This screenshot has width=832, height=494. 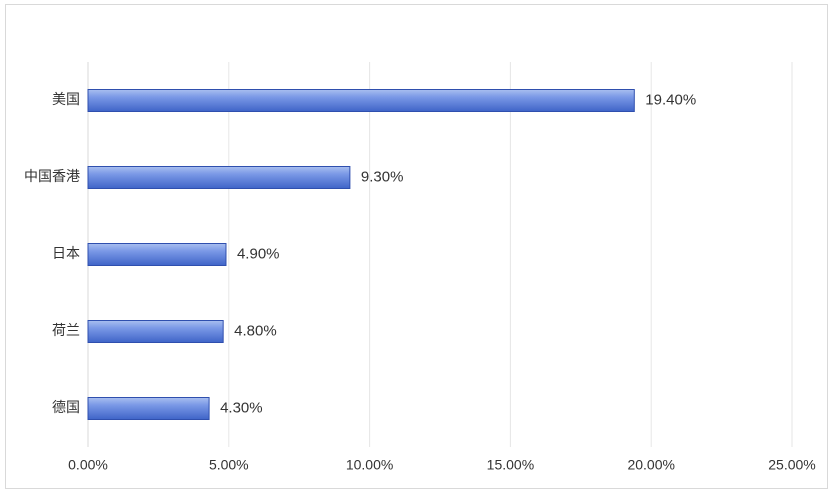 What do you see at coordinates (66, 99) in the screenshot?
I see `y-tick-label: 美国` at bounding box center [66, 99].